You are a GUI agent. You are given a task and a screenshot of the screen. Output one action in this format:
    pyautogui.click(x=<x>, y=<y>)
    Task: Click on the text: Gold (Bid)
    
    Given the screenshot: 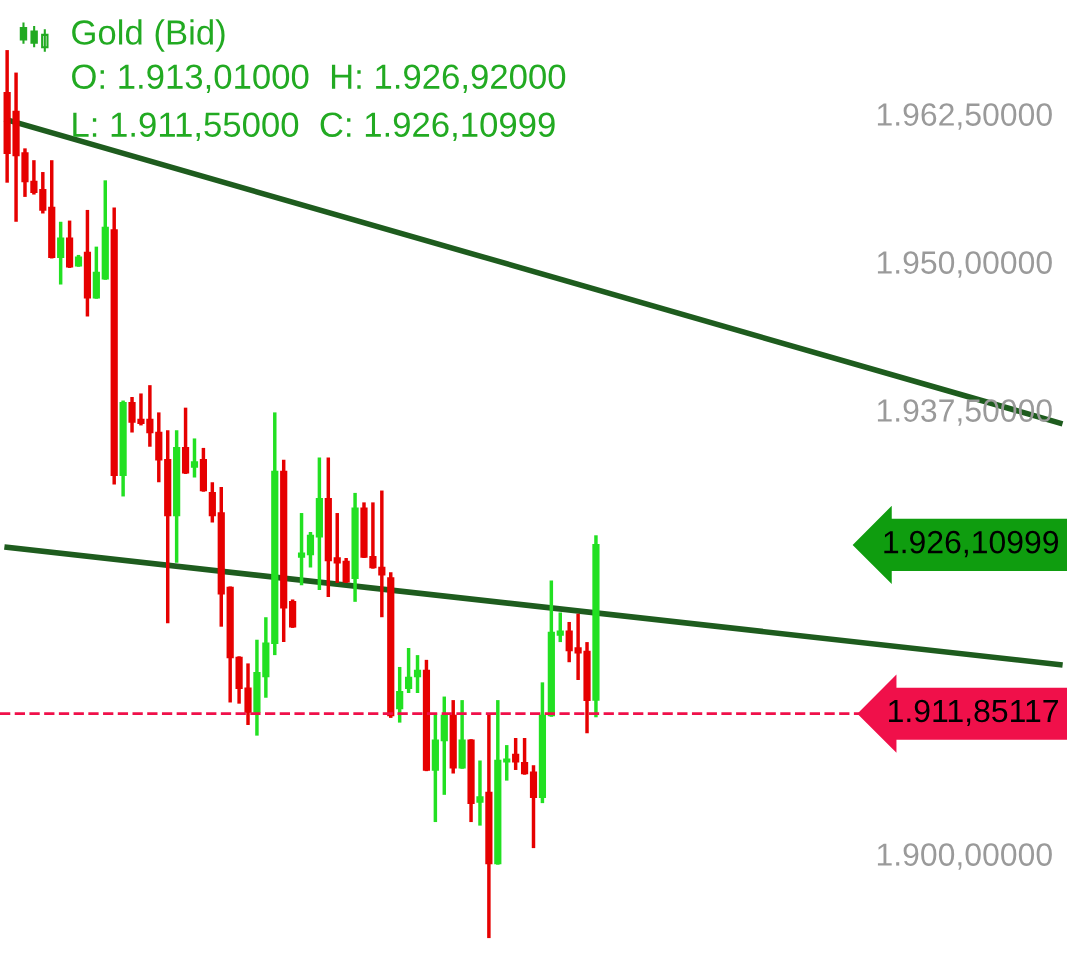 What is the action you would take?
    pyautogui.click(x=148, y=35)
    